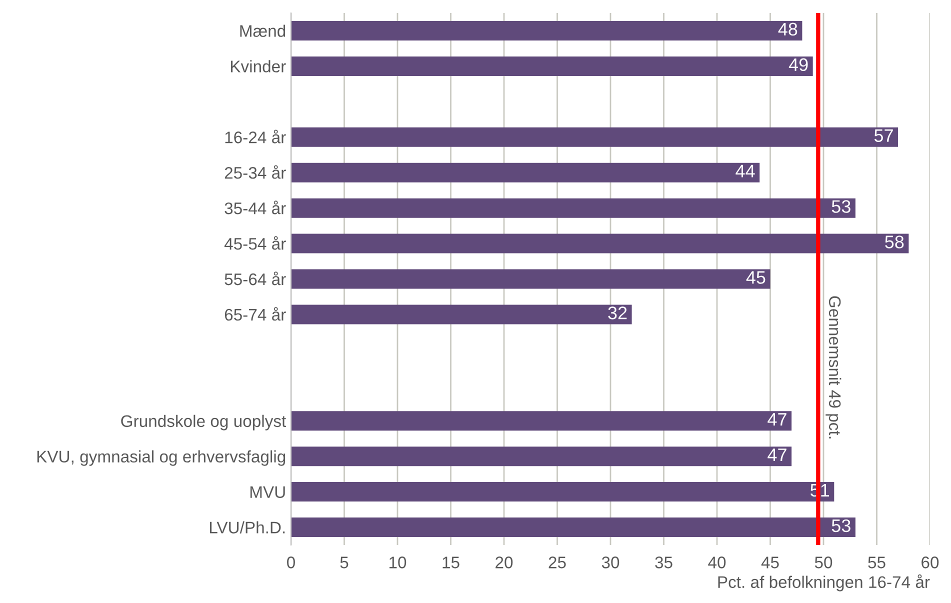  Describe the element at coordinates (258, 66) in the screenshot. I see `y-tick-label: Kvinder` at that location.